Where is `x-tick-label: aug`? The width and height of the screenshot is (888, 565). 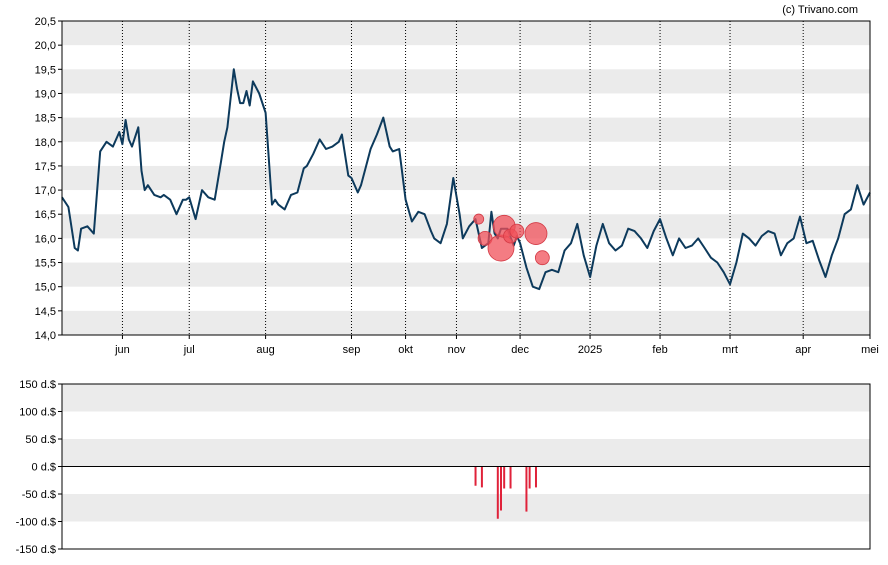 x-tick-label: aug is located at coordinates (265, 350).